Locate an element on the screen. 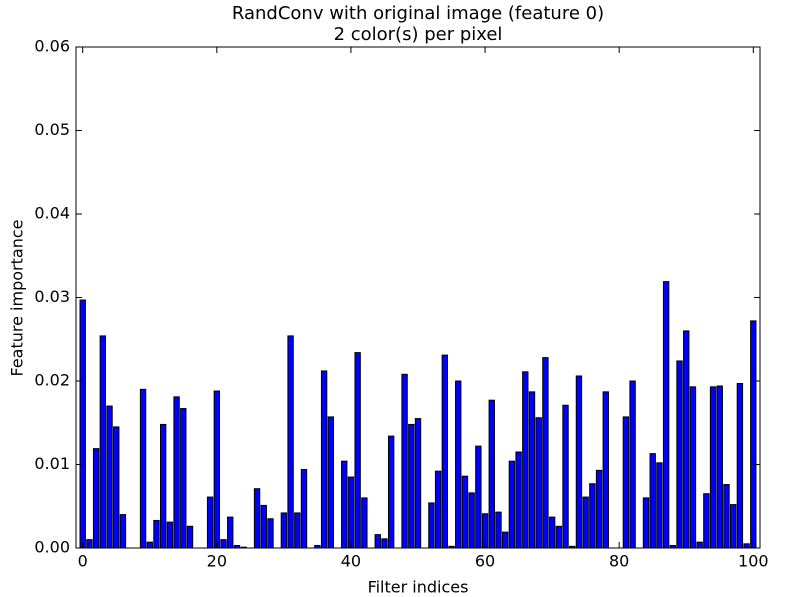  y-tick-label: 0.03 is located at coordinates (52, 296).